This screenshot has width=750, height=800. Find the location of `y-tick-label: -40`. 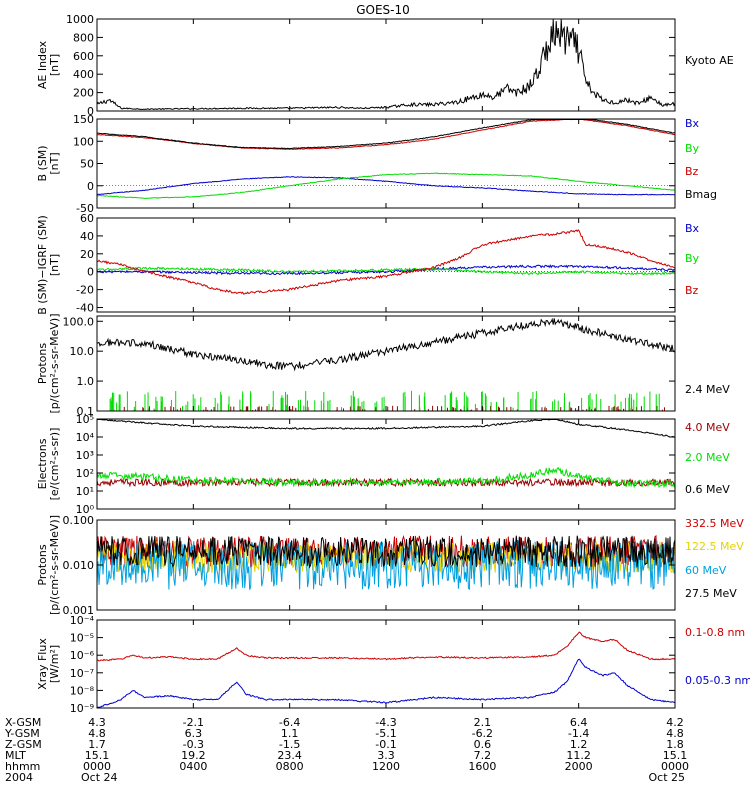

y-tick-label: -40 is located at coordinates (85, 308).